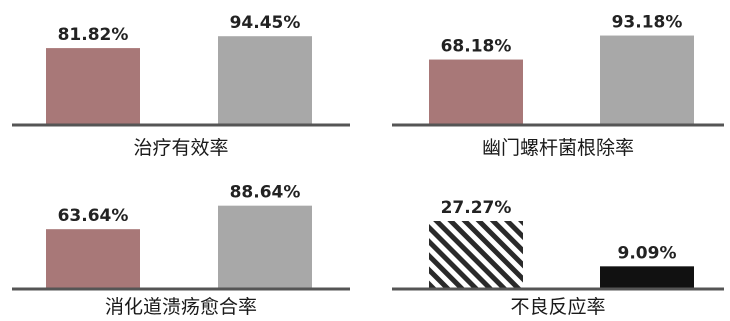  I want to click on x-axis-label-4: 不良反应率, so click(557, 307).